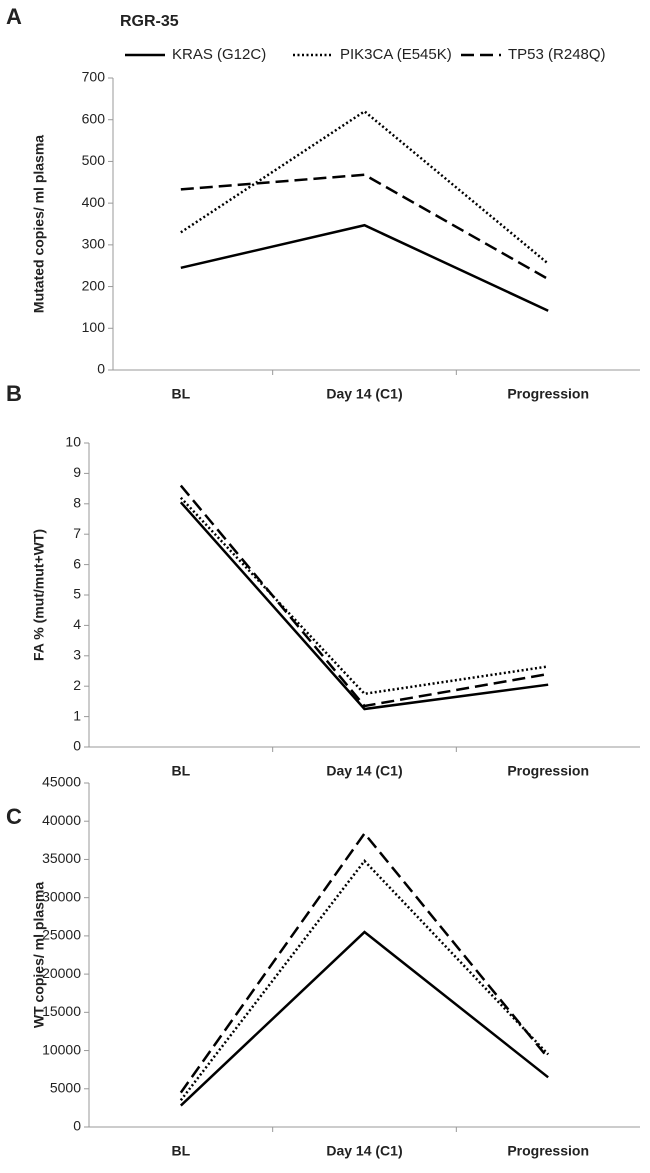 This screenshot has height=1173, width=650. What do you see at coordinates (14, 16) in the screenshot?
I see `panel-label: A` at bounding box center [14, 16].